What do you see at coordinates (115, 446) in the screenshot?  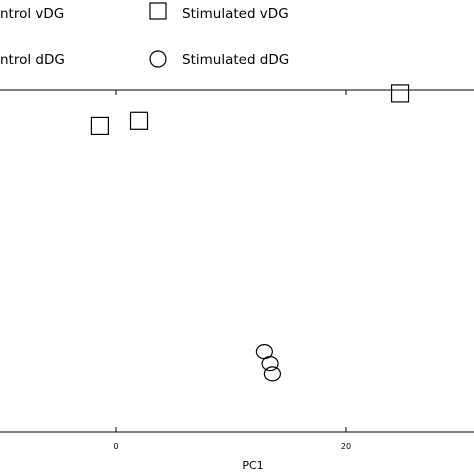 I see `x-tick-label: 0` at bounding box center [115, 446].